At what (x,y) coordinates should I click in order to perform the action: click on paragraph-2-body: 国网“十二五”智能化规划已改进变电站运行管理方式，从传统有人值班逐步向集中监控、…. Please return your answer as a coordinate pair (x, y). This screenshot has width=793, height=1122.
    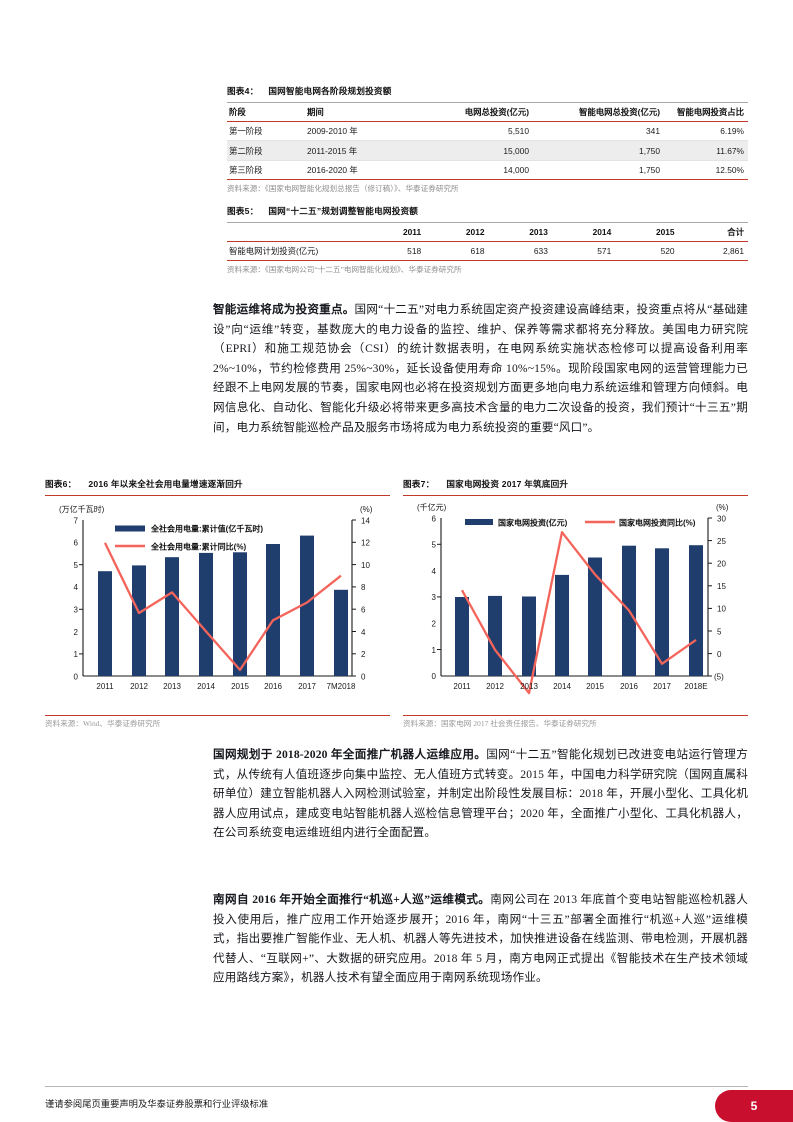
    Looking at the image, I should click on (480, 794).